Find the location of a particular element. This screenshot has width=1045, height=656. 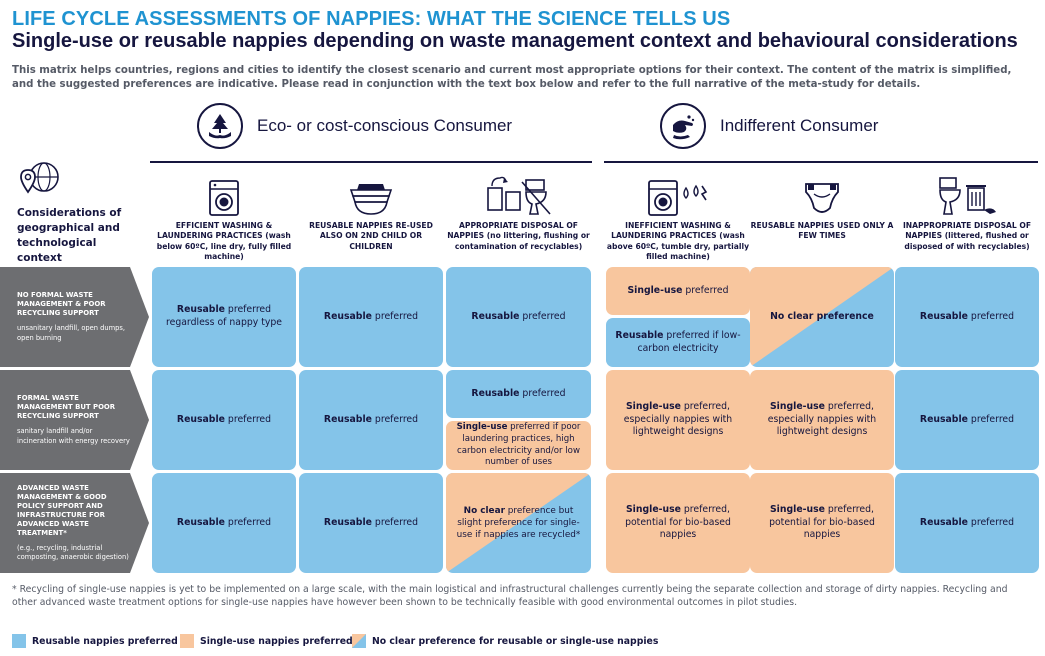

cell-text: preferred regardless of nappy type is located at coordinates (224, 316).